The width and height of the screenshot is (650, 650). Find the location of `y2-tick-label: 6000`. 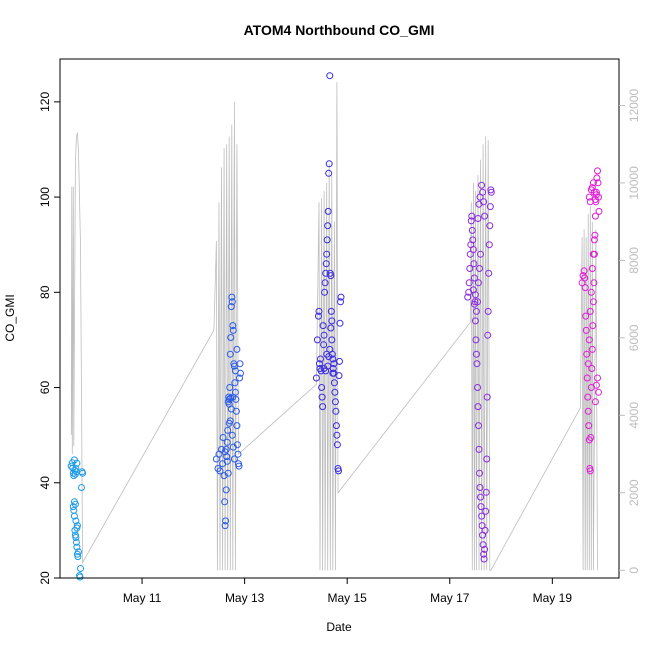

y2-tick-label: 6000 is located at coordinates (634, 337).